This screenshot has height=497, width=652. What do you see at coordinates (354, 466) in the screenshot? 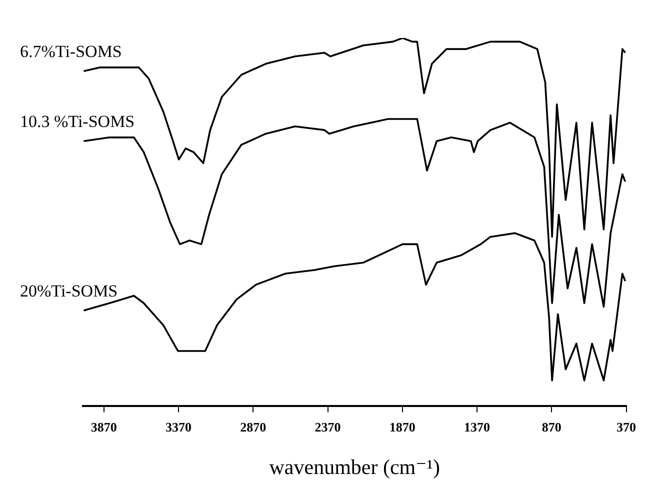
I see `x-axis-title: wavenumber (cm⁻¹)` at bounding box center [354, 466].